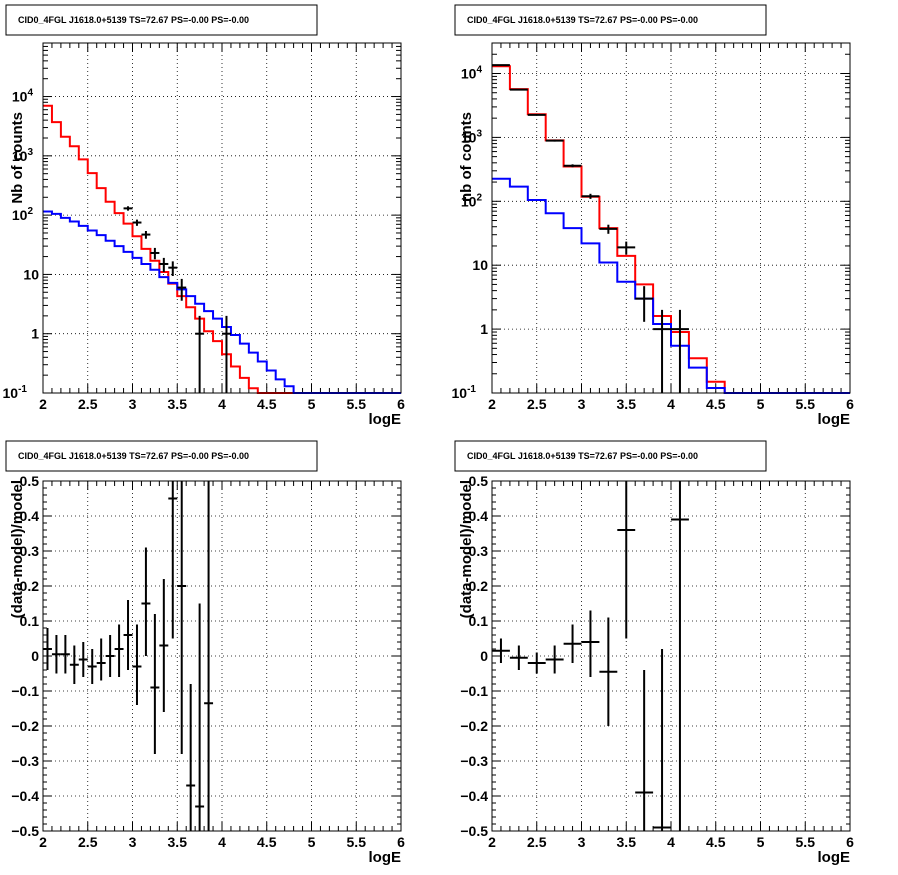 The image size is (898, 875). I want to click on y-tick-label: 10⁻¹, so click(464, 392).